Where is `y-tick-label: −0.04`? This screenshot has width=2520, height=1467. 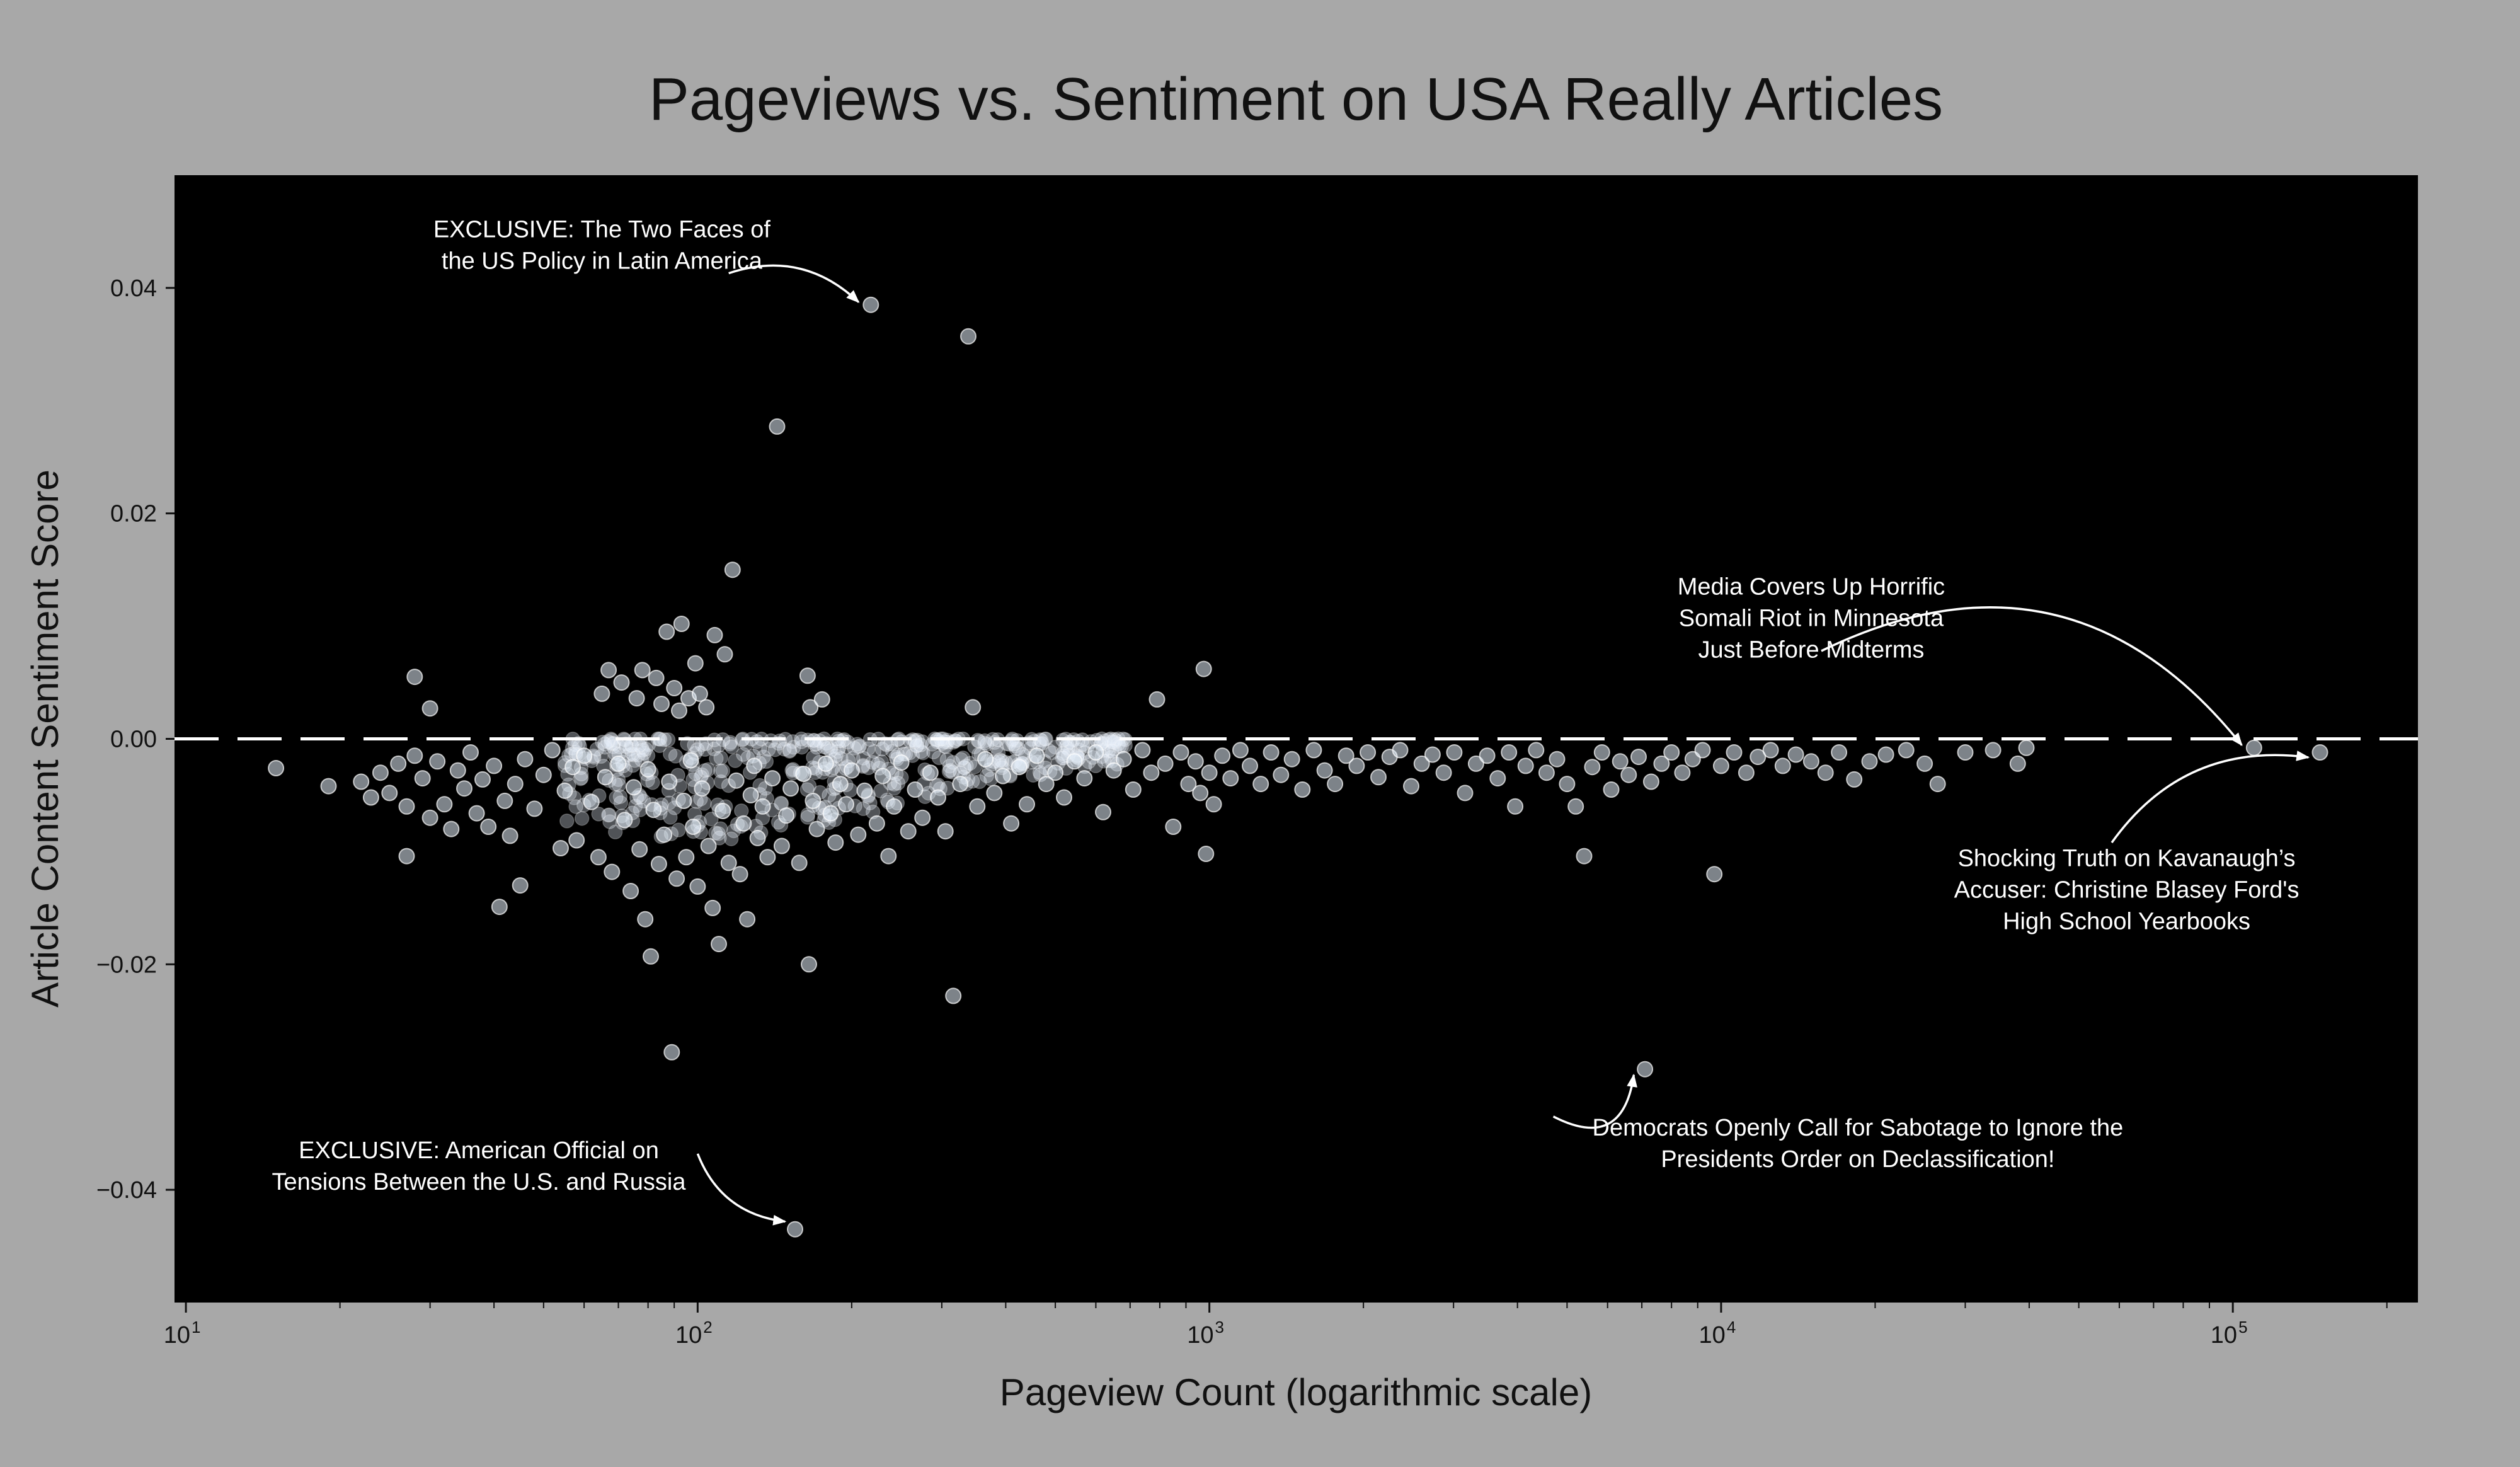
y-tick-label: −0.04 is located at coordinates (126, 1190).